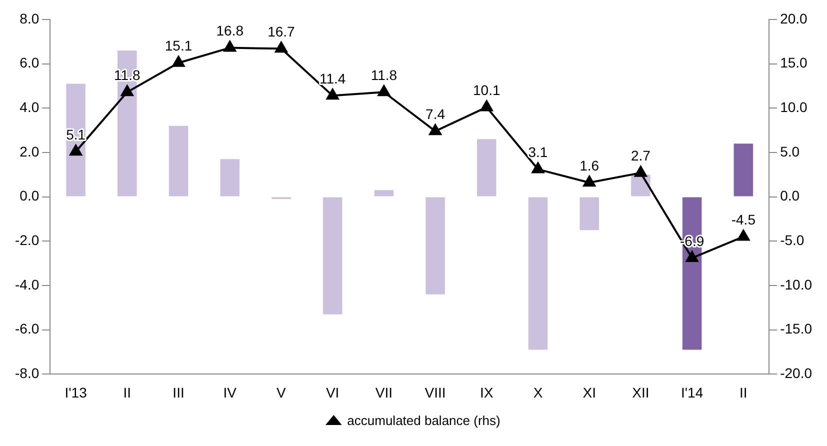 This screenshot has width=827, height=446. I want to click on y-tick-label: -6.0, so click(27, 328).